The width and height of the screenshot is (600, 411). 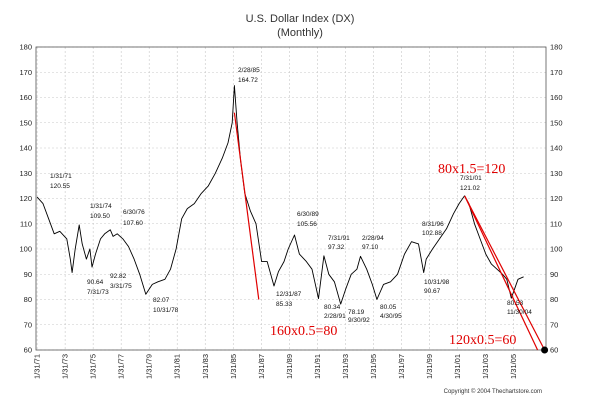 What do you see at coordinates (493, 391) in the screenshot?
I see `copyright-text: Copyright © 2004 Thechartstore.com` at bounding box center [493, 391].